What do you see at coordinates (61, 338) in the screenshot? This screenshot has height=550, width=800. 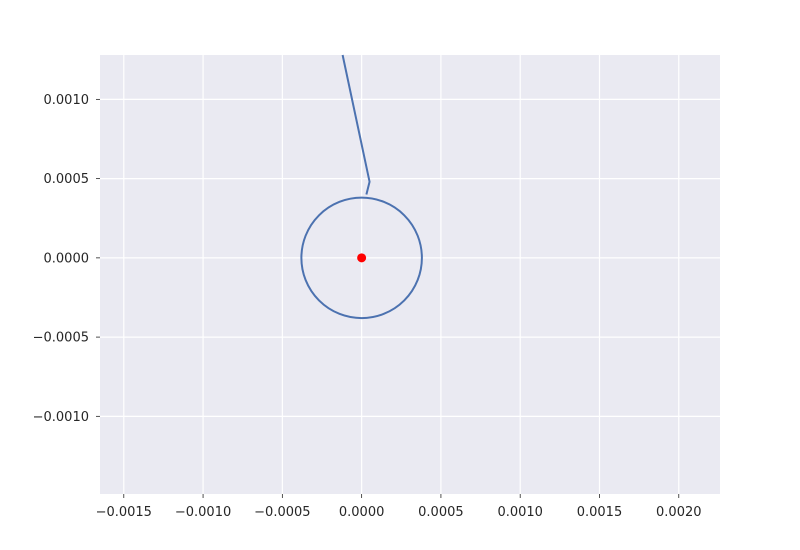 I see `y-tick-label: −0.0005` at bounding box center [61, 338].